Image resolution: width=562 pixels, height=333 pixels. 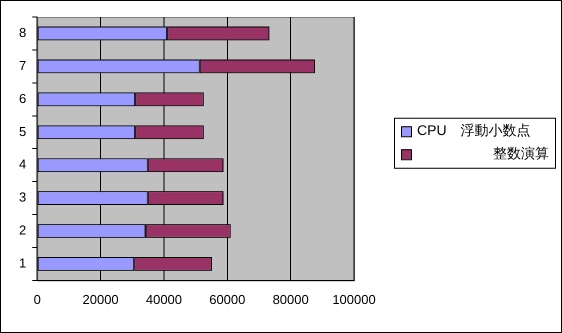 I want to click on y-tick-label: 5, so click(x=22, y=131).